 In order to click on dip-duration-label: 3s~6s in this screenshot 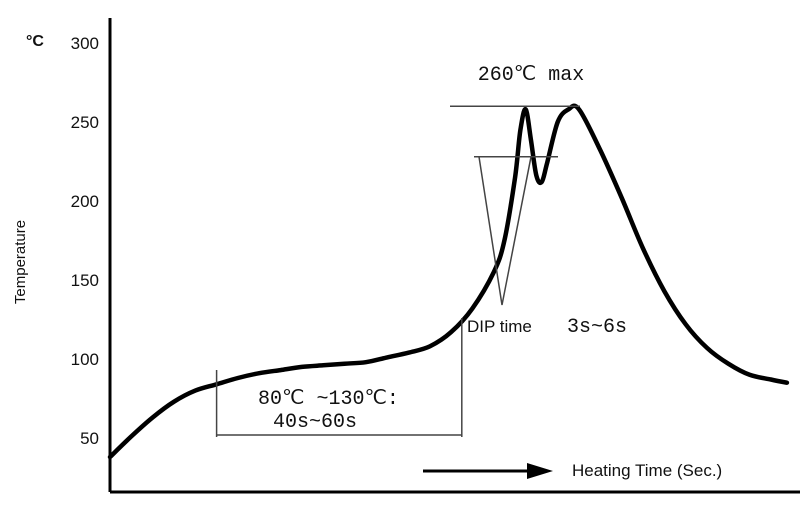, I will do `click(597, 327)`.